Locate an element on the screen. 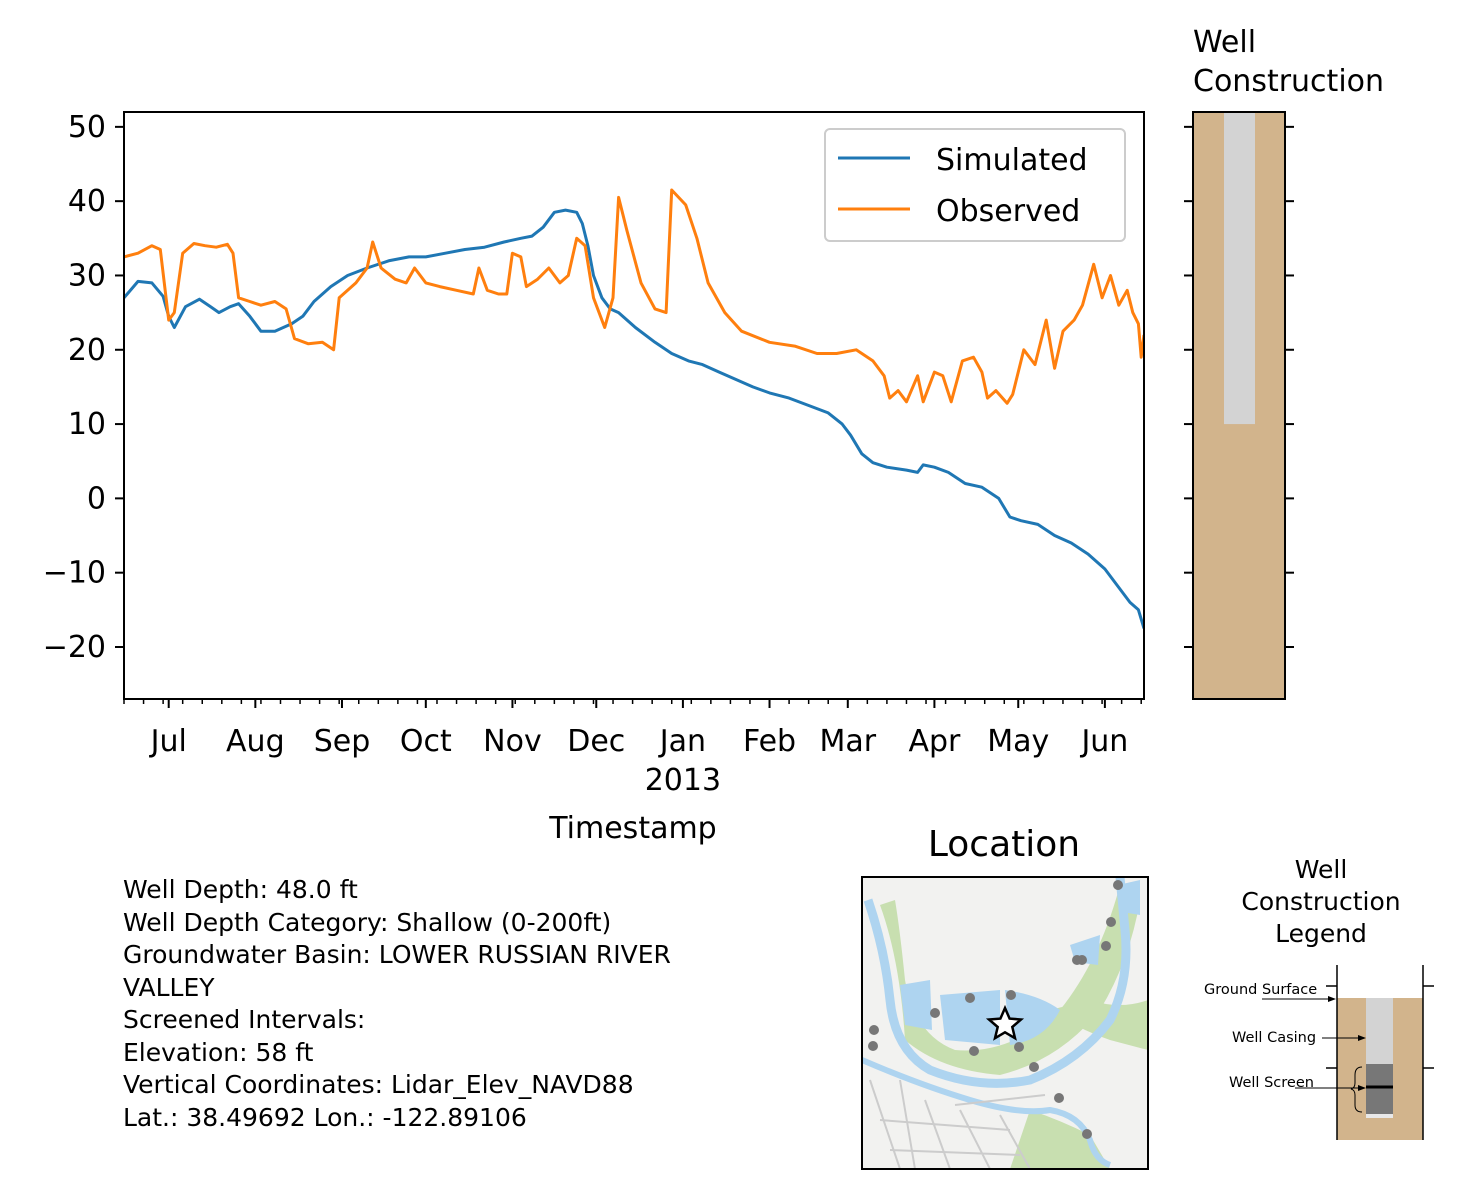  legend-screen-brace is located at coordinates (1356, 1089).